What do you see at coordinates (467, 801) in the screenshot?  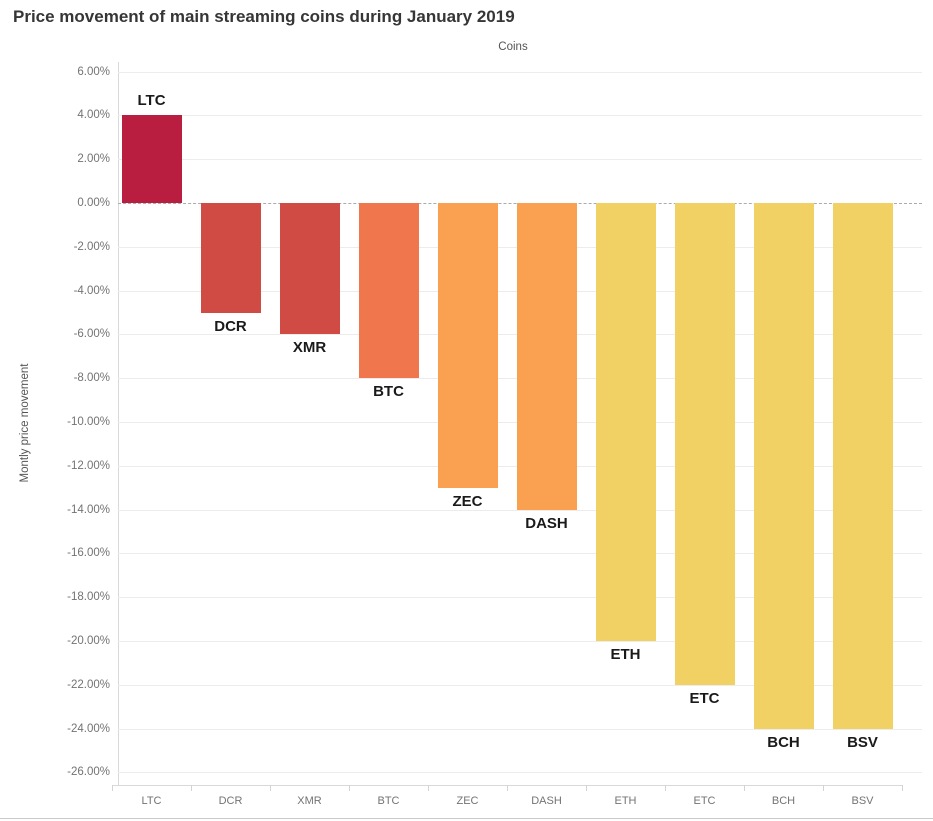 I see `x-tick-label-zec: ZEC` at bounding box center [467, 801].